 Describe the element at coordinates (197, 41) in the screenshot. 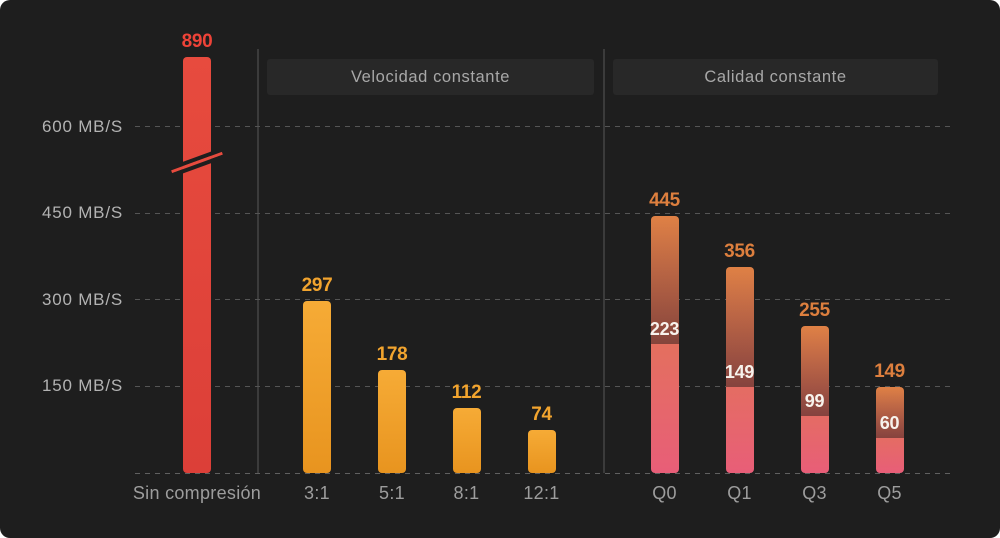

I see `bar-value-label-sin-compresion: 890` at that location.